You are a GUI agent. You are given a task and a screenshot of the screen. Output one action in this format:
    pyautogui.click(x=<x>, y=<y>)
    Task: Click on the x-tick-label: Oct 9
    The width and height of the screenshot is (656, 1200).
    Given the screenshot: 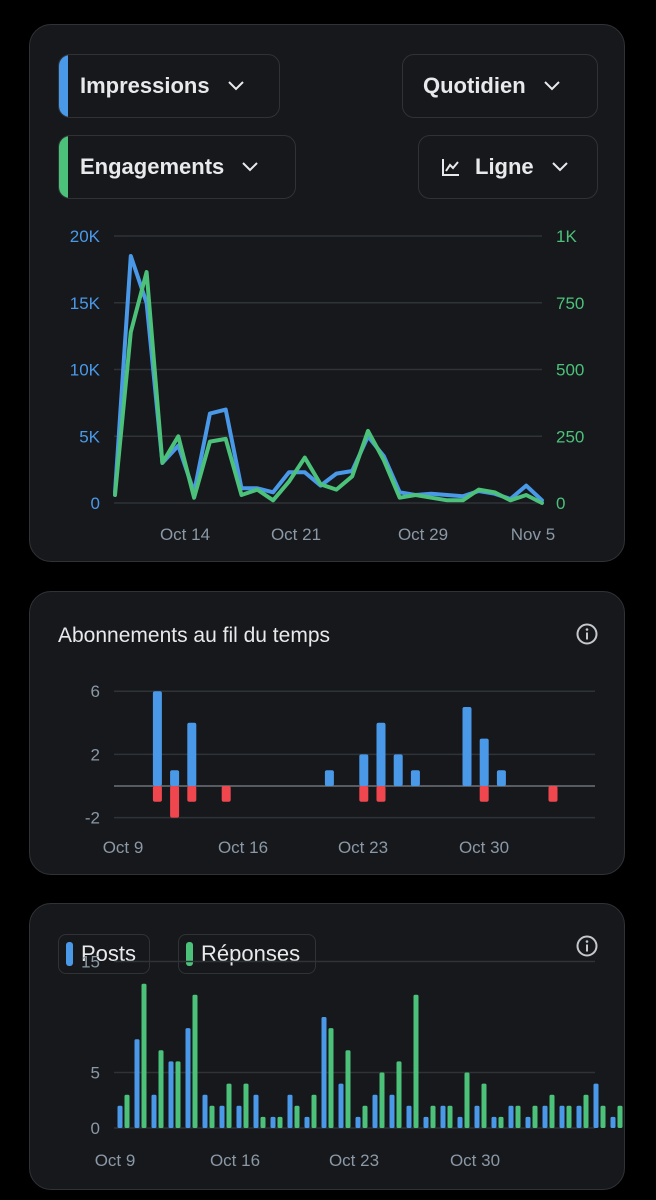 What is the action you would take?
    pyautogui.click(x=115, y=1160)
    